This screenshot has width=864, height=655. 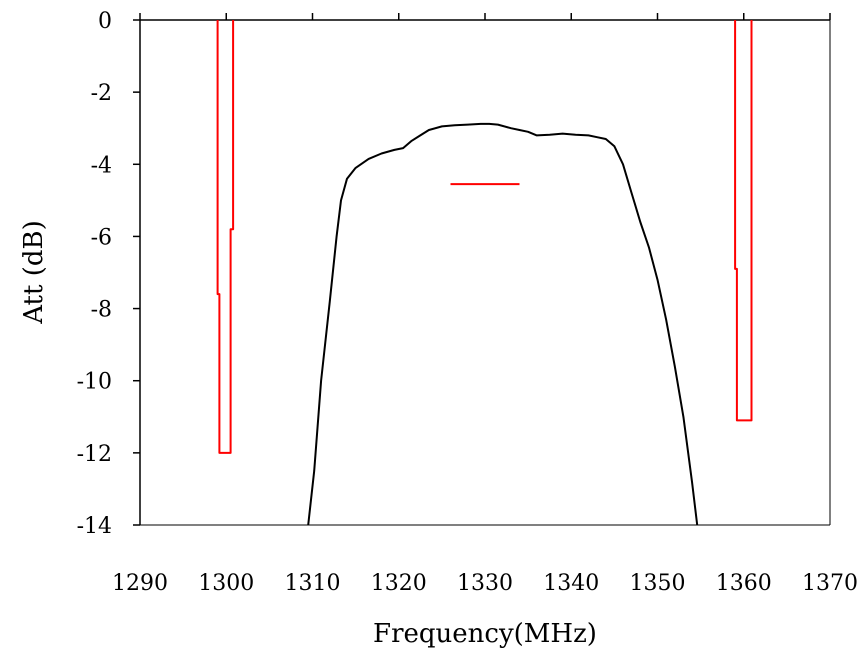 What do you see at coordinates (94, 454) in the screenshot?
I see `y-tick-label: -12` at bounding box center [94, 454].